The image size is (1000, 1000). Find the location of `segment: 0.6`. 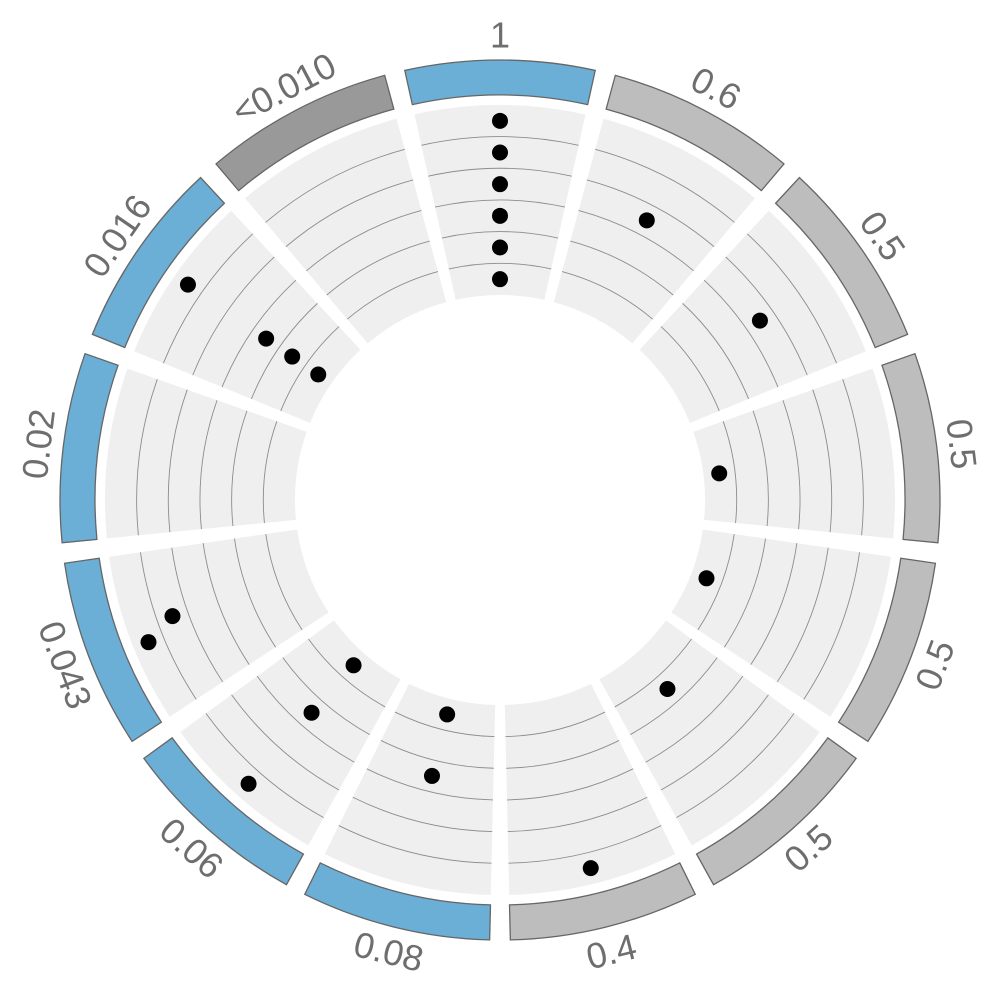

segment: 0.6 is located at coordinates (669, 201).